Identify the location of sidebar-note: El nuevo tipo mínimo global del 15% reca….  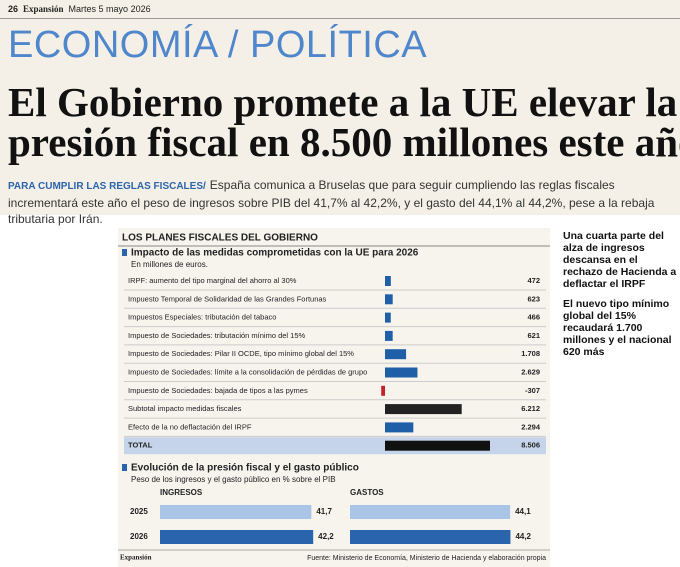
(617, 328).